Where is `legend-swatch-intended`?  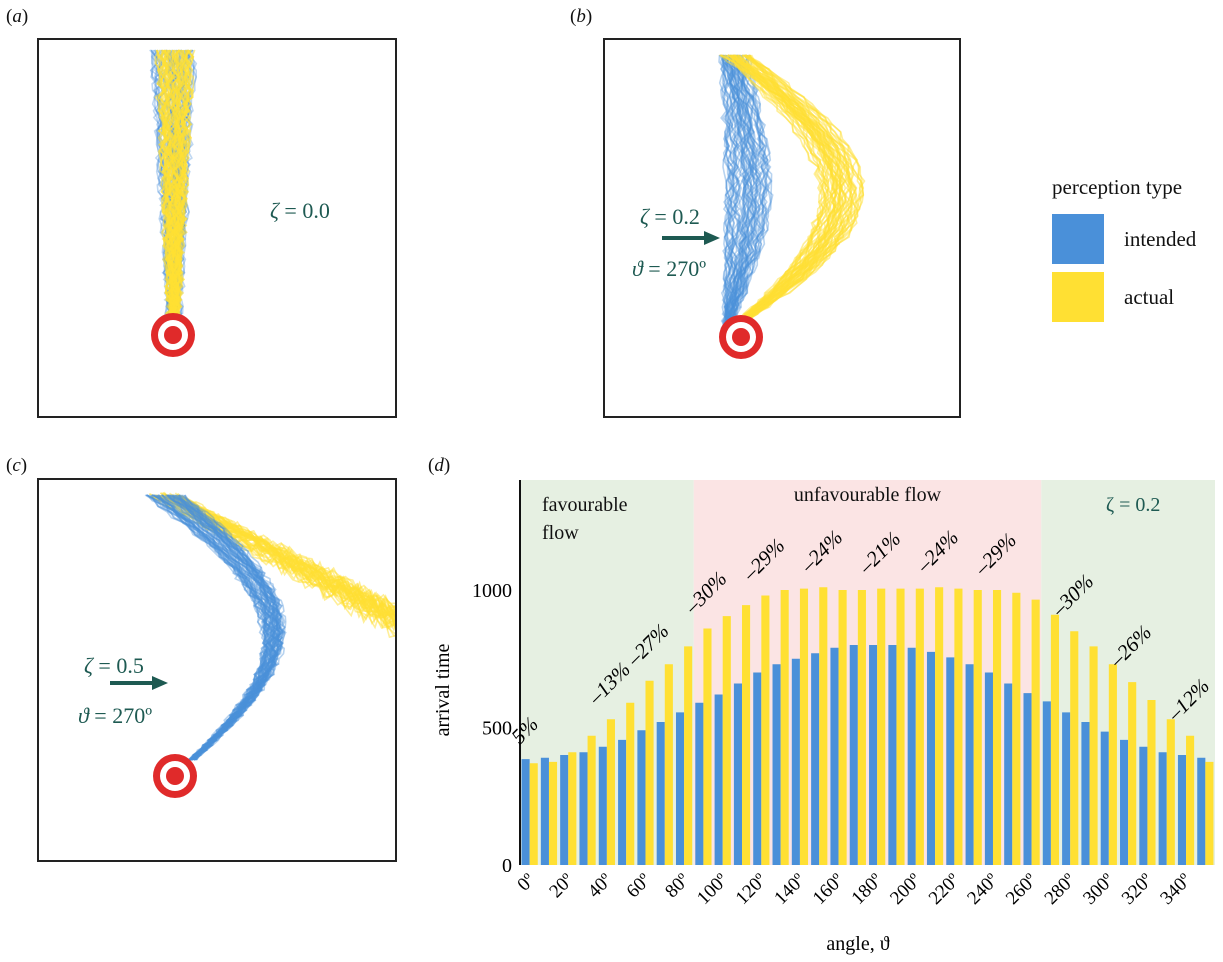
legend-swatch-intended is located at coordinates (1078, 239).